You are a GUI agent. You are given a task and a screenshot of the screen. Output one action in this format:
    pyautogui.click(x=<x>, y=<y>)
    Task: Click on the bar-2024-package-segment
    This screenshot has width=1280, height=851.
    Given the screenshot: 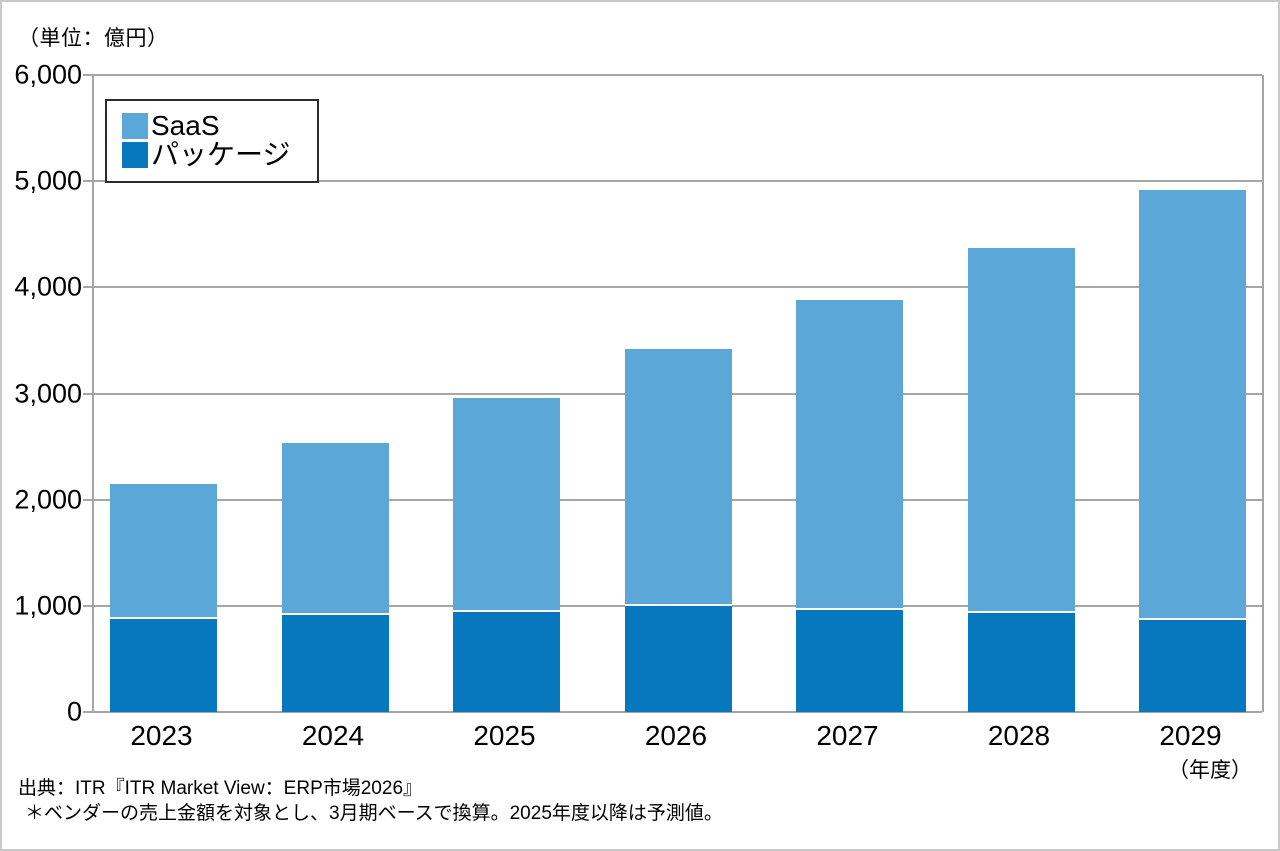 What is the action you would take?
    pyautogui.click(x=335, y=663)
    